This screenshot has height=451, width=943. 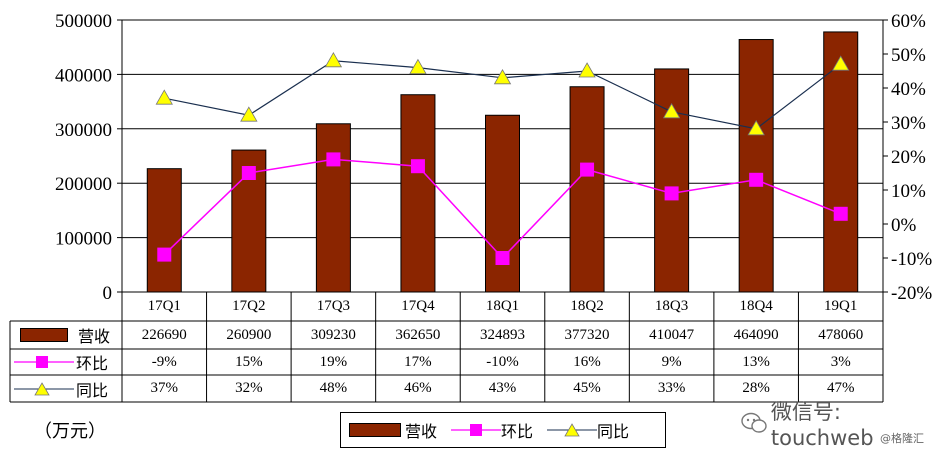 I want to click on legend: 营收 环比 同比, so click(x=503, y=430).